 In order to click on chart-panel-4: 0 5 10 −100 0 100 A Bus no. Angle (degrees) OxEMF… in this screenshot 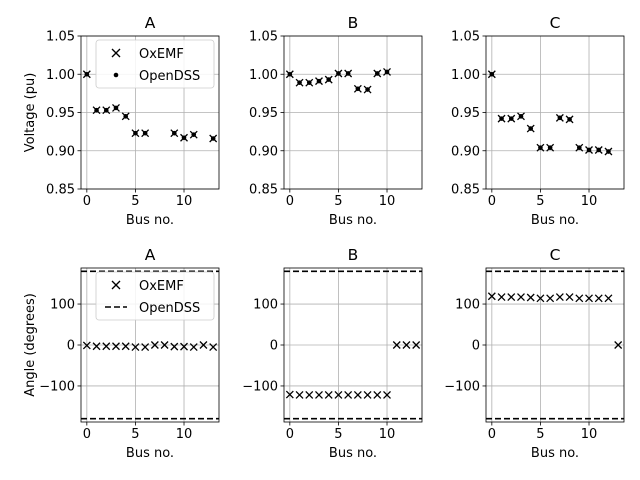, I will do `click(121, 353)`.